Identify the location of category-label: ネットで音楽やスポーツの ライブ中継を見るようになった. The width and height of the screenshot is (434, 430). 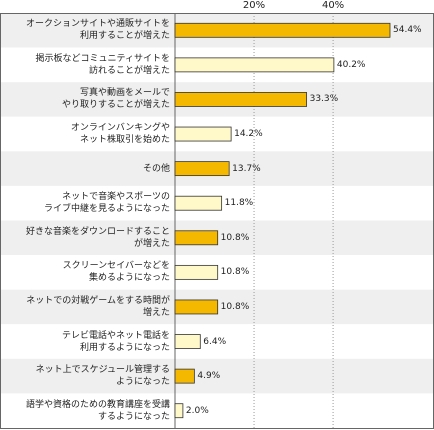
(86, 203).